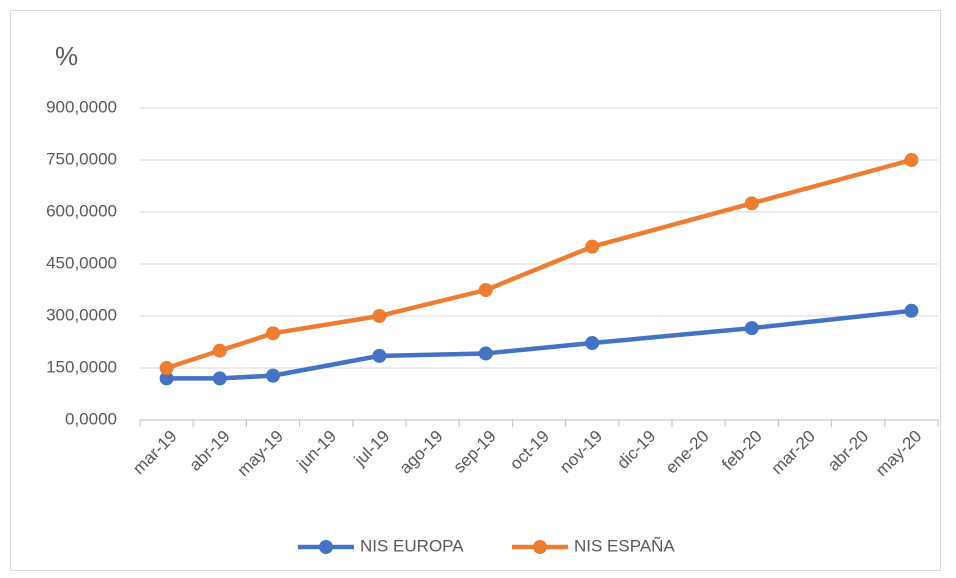 The width and height of the screenshot is (956, 578). What do you see at coordinates (81, 158) in the screenshot?
I see `y-tick-label: 750,0000` at bounding box center [81, 158].